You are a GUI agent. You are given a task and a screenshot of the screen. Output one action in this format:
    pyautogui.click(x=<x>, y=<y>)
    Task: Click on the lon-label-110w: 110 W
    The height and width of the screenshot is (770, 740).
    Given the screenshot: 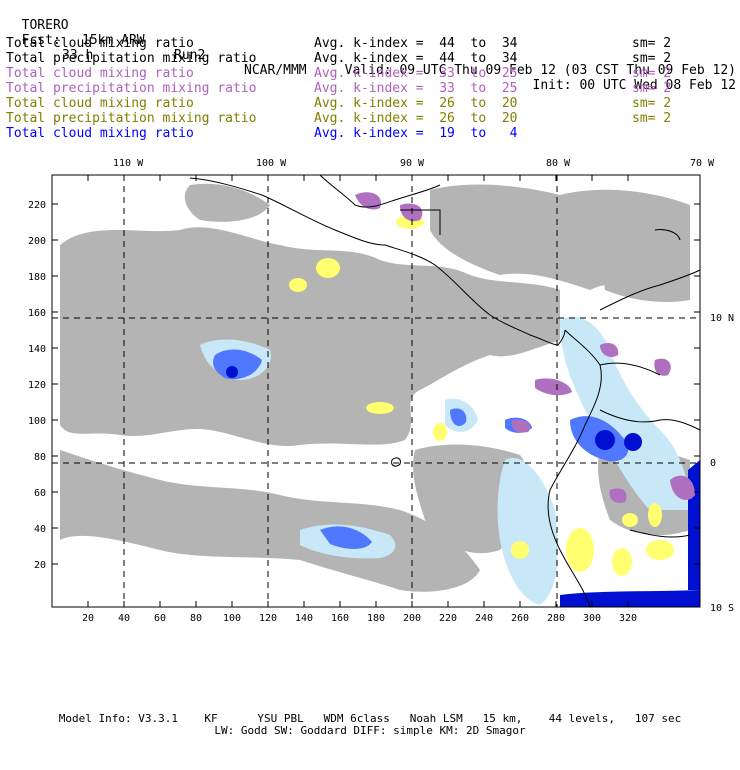 What is the action you would take?
    pyautogui.click(x=128, y=163)
    